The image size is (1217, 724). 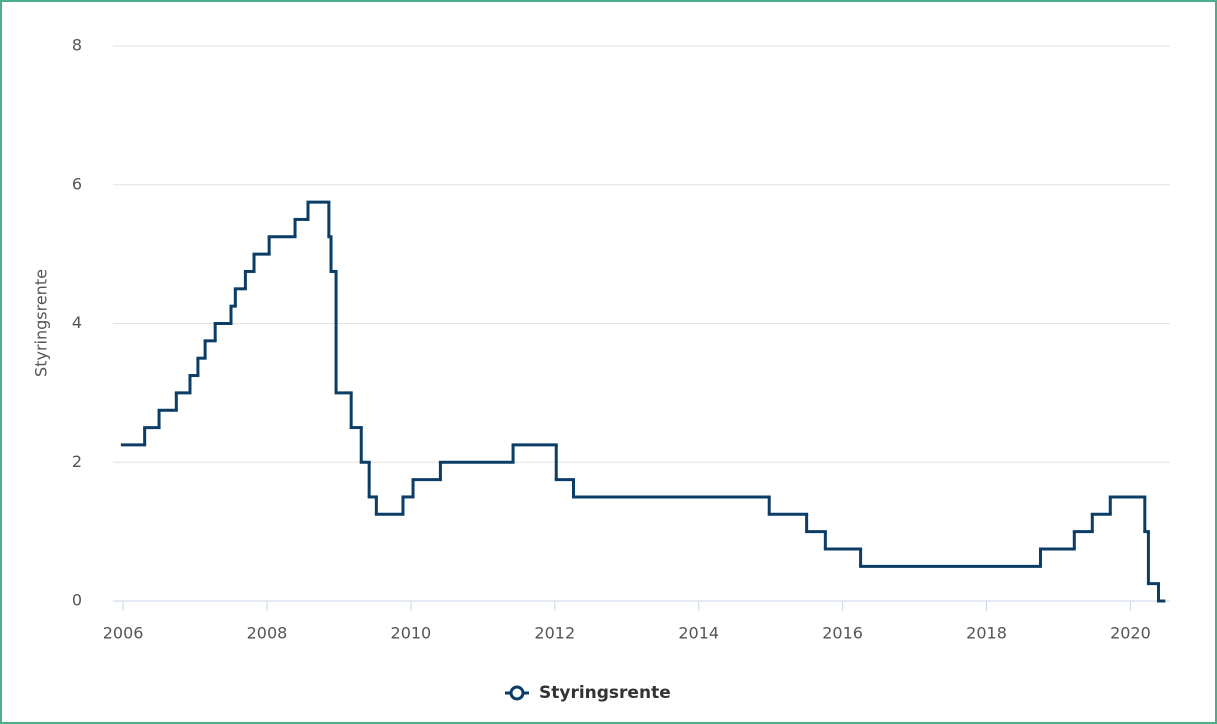 What do you see at coordinates (41, 323) in the screenshot?
I see `y-axis-title: Styringsrente` at bounding box center [41, 323].